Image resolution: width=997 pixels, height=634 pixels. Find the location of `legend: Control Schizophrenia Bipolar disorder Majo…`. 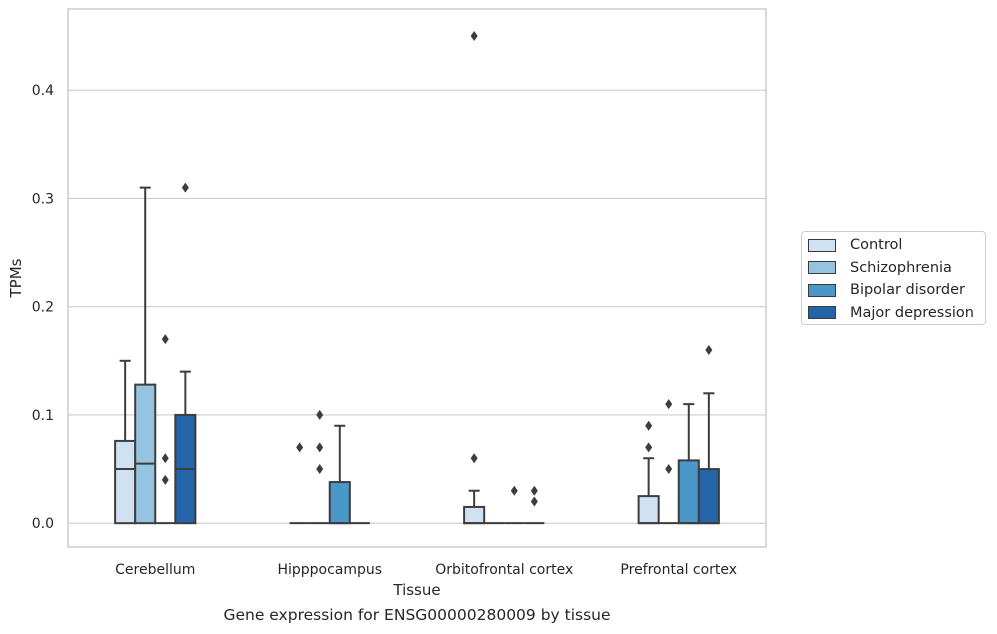

legend: Control Schizophrenia Bipolar disorder Majo… is located at coordinates (893, 278).